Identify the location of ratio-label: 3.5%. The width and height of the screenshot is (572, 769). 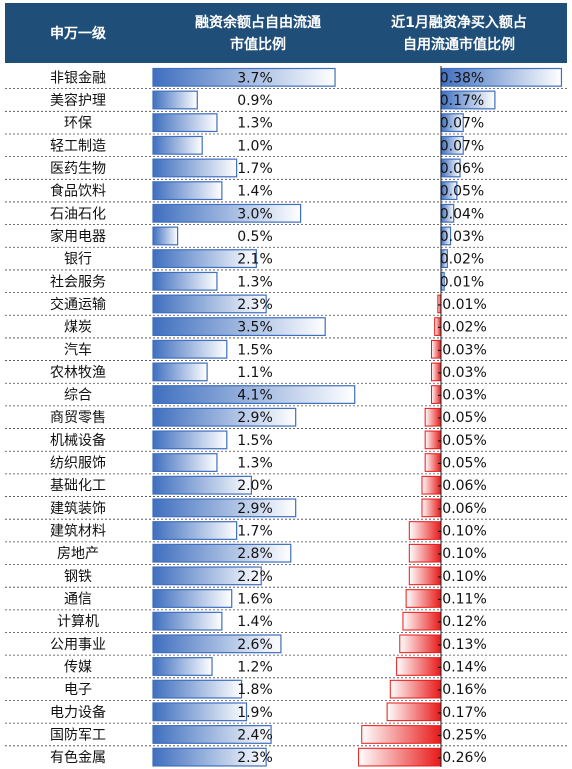
(255, 328).